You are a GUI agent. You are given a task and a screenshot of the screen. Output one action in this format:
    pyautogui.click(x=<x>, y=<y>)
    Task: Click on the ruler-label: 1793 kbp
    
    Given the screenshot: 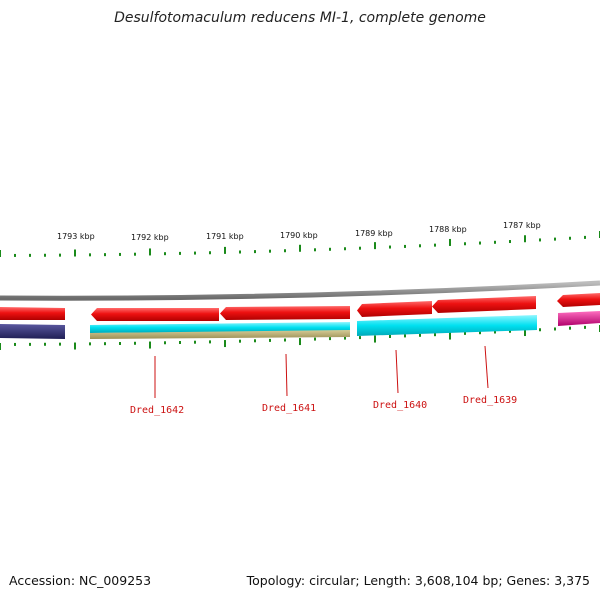 What is the action you would take?
    pyautogui.click(x=76, y=236)
    